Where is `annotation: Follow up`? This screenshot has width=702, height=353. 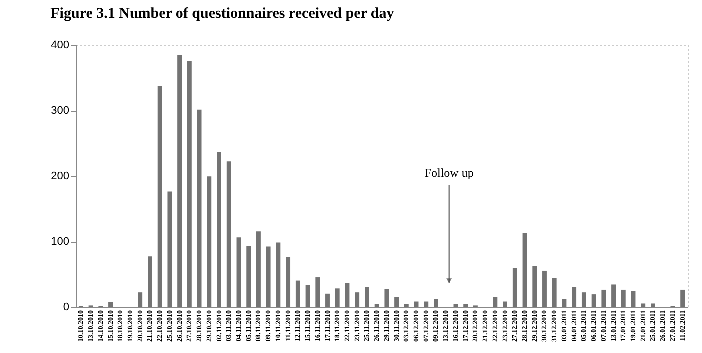 annotation: Follow up is located at coordinates (449, 173).